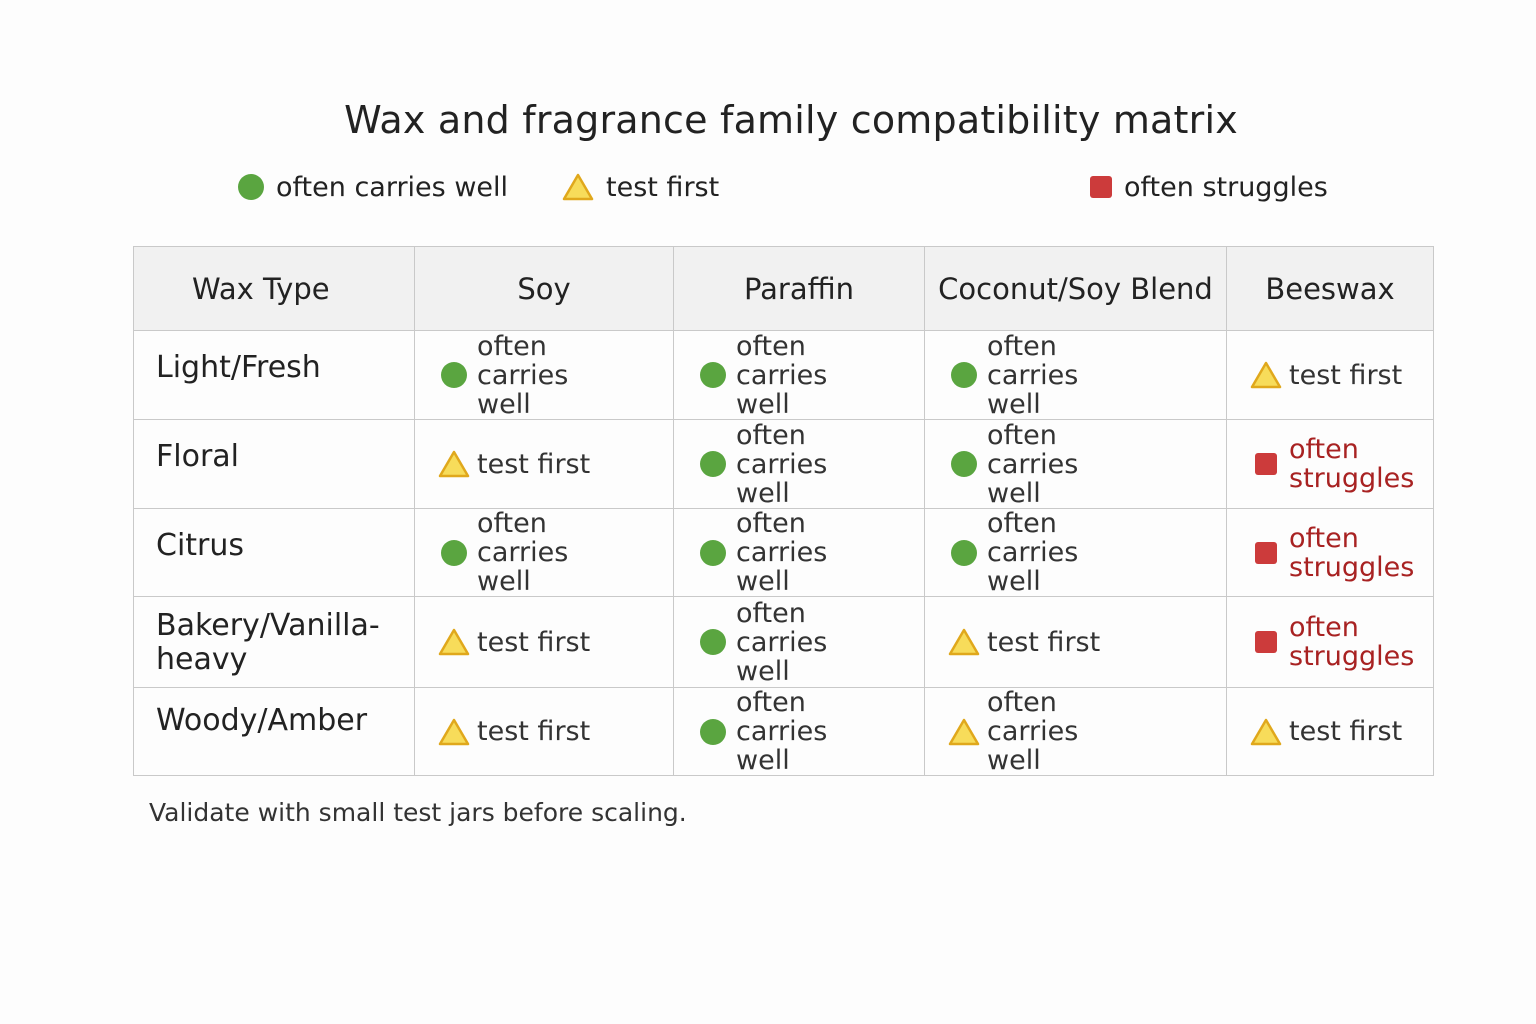 The image size is (1536, 1024). Describe the element at coordinates (274, 642) in the screenshot. I see `row-label: Bakery/Vanilla-heavy` at that location.